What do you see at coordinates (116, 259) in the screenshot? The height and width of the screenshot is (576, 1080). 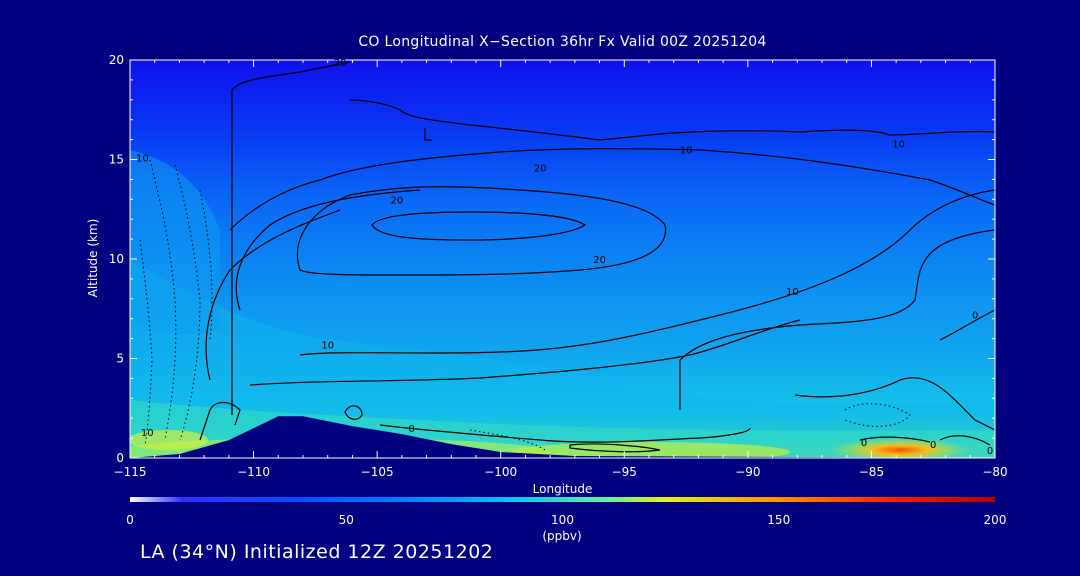 I see `y-tick-label: 10` at bounding box center [116, 259].